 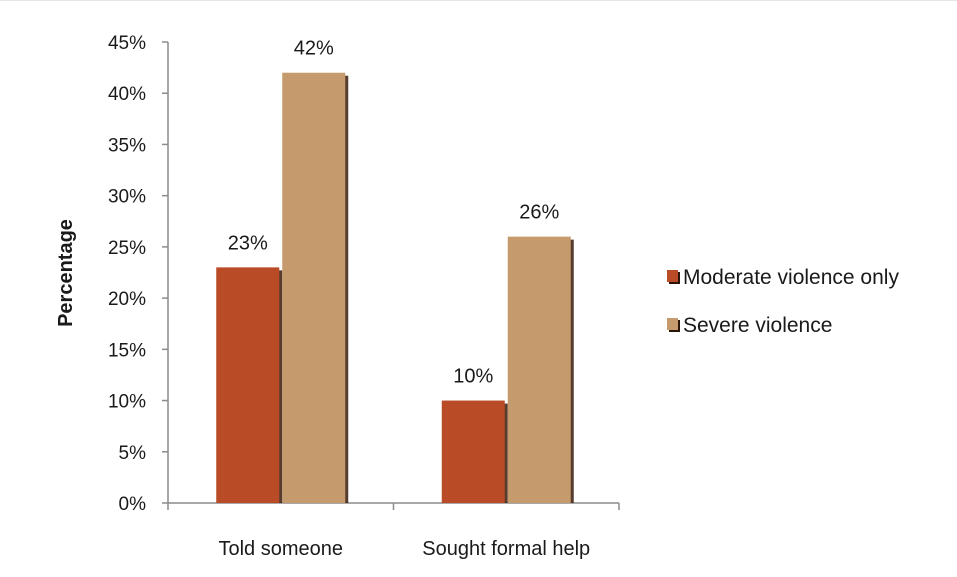 I want to click on data-label: 10%, so click(x=473, y=377).